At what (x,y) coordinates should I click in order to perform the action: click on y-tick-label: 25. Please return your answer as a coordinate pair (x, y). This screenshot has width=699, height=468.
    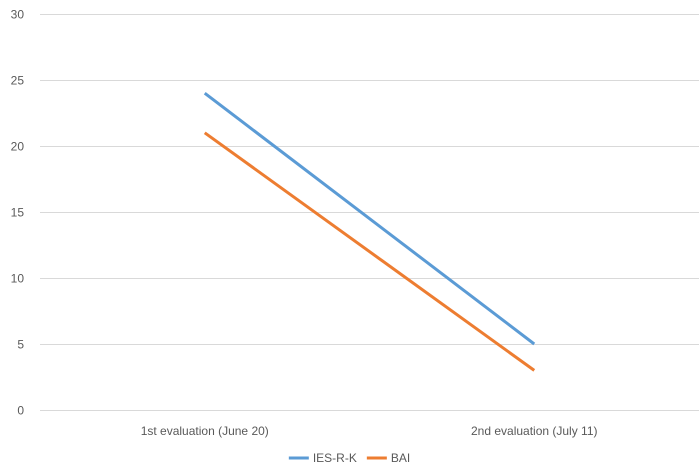
    Looking at the image, I should click on (18, 81).